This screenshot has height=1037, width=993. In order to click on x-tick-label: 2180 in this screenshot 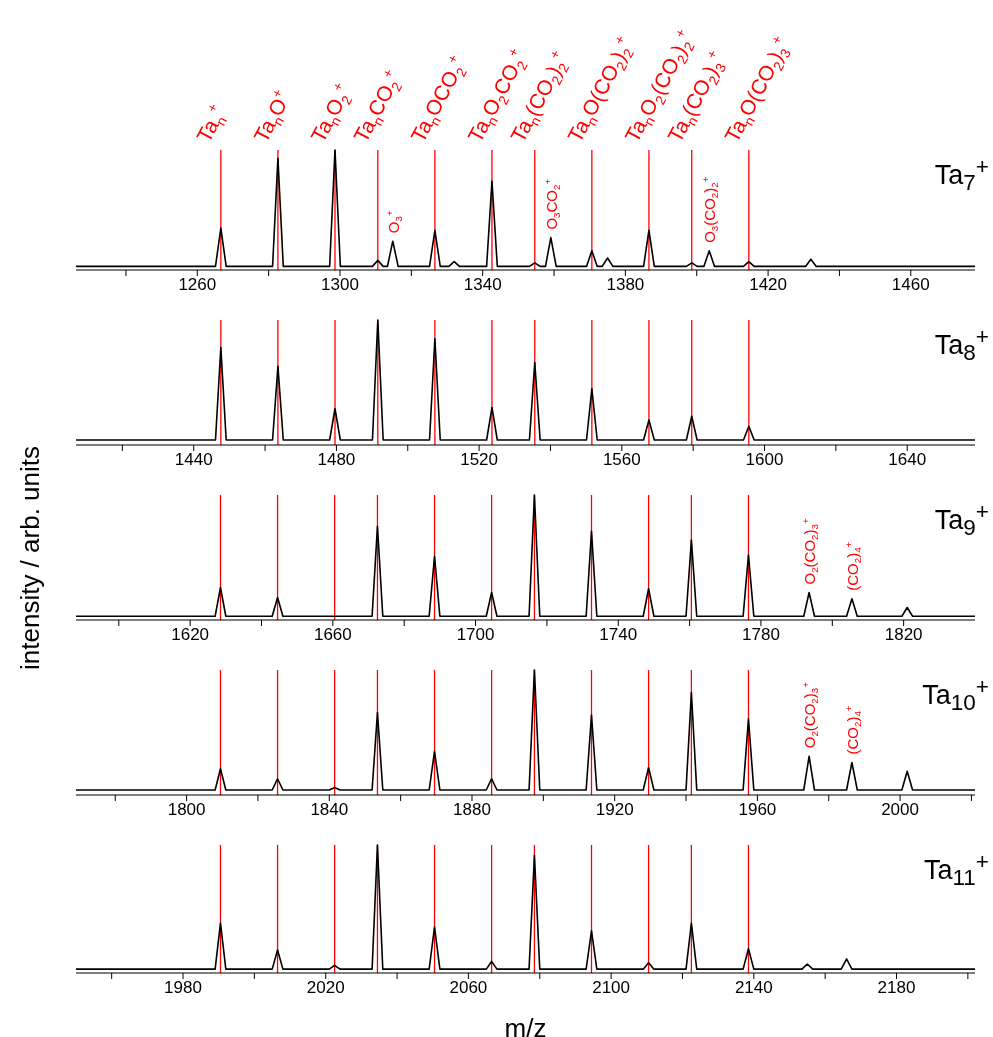, I will do `click(896, 988)`.